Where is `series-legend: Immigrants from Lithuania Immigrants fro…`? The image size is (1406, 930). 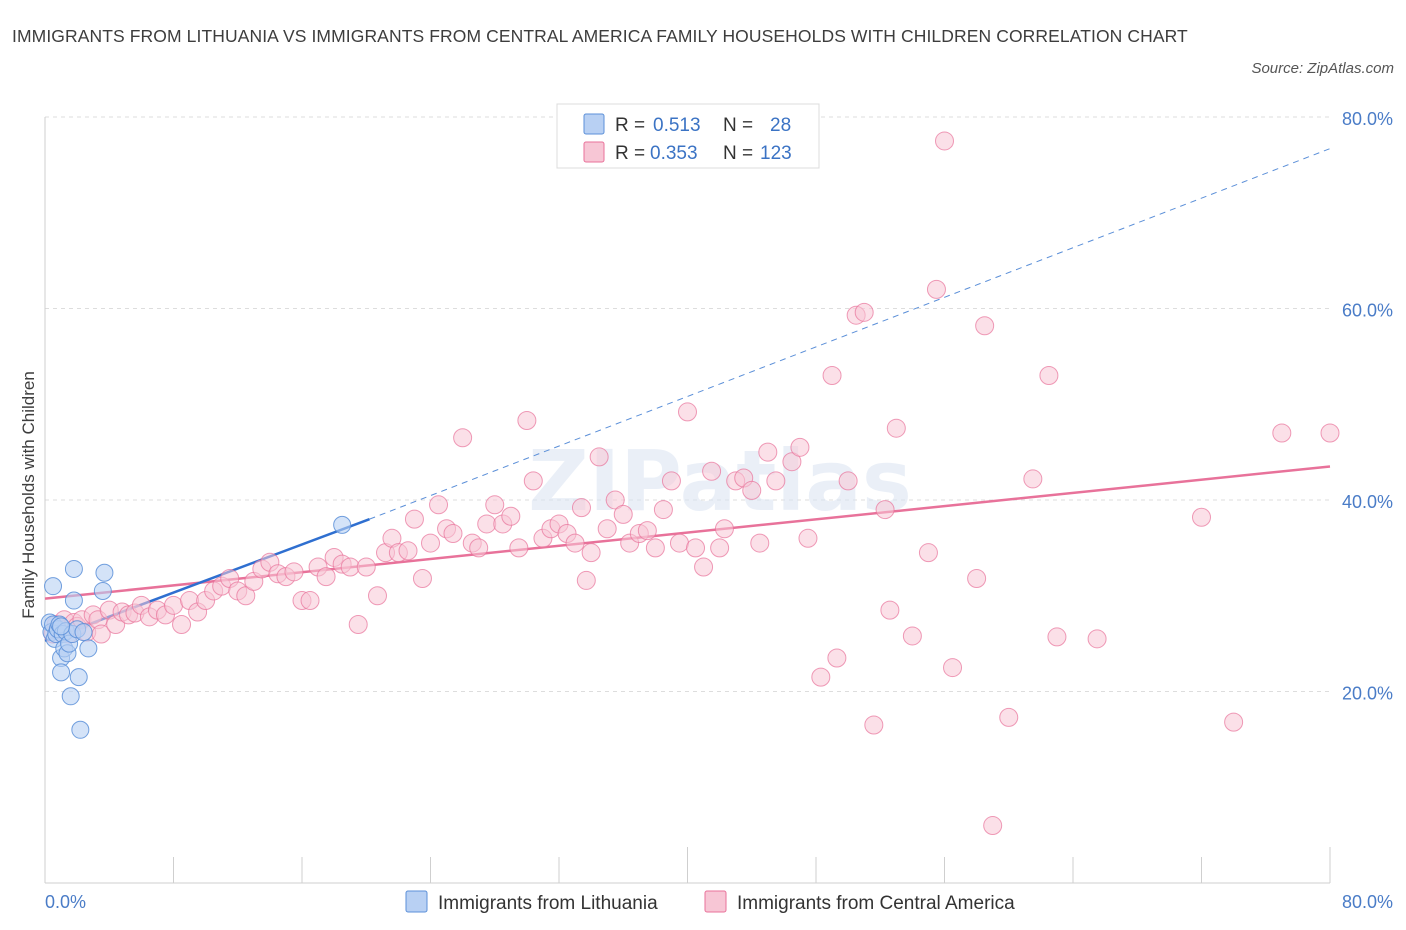
series-legend: Immigrants from Lithuania Immigrants fro… is located at coordinates (710, 902).